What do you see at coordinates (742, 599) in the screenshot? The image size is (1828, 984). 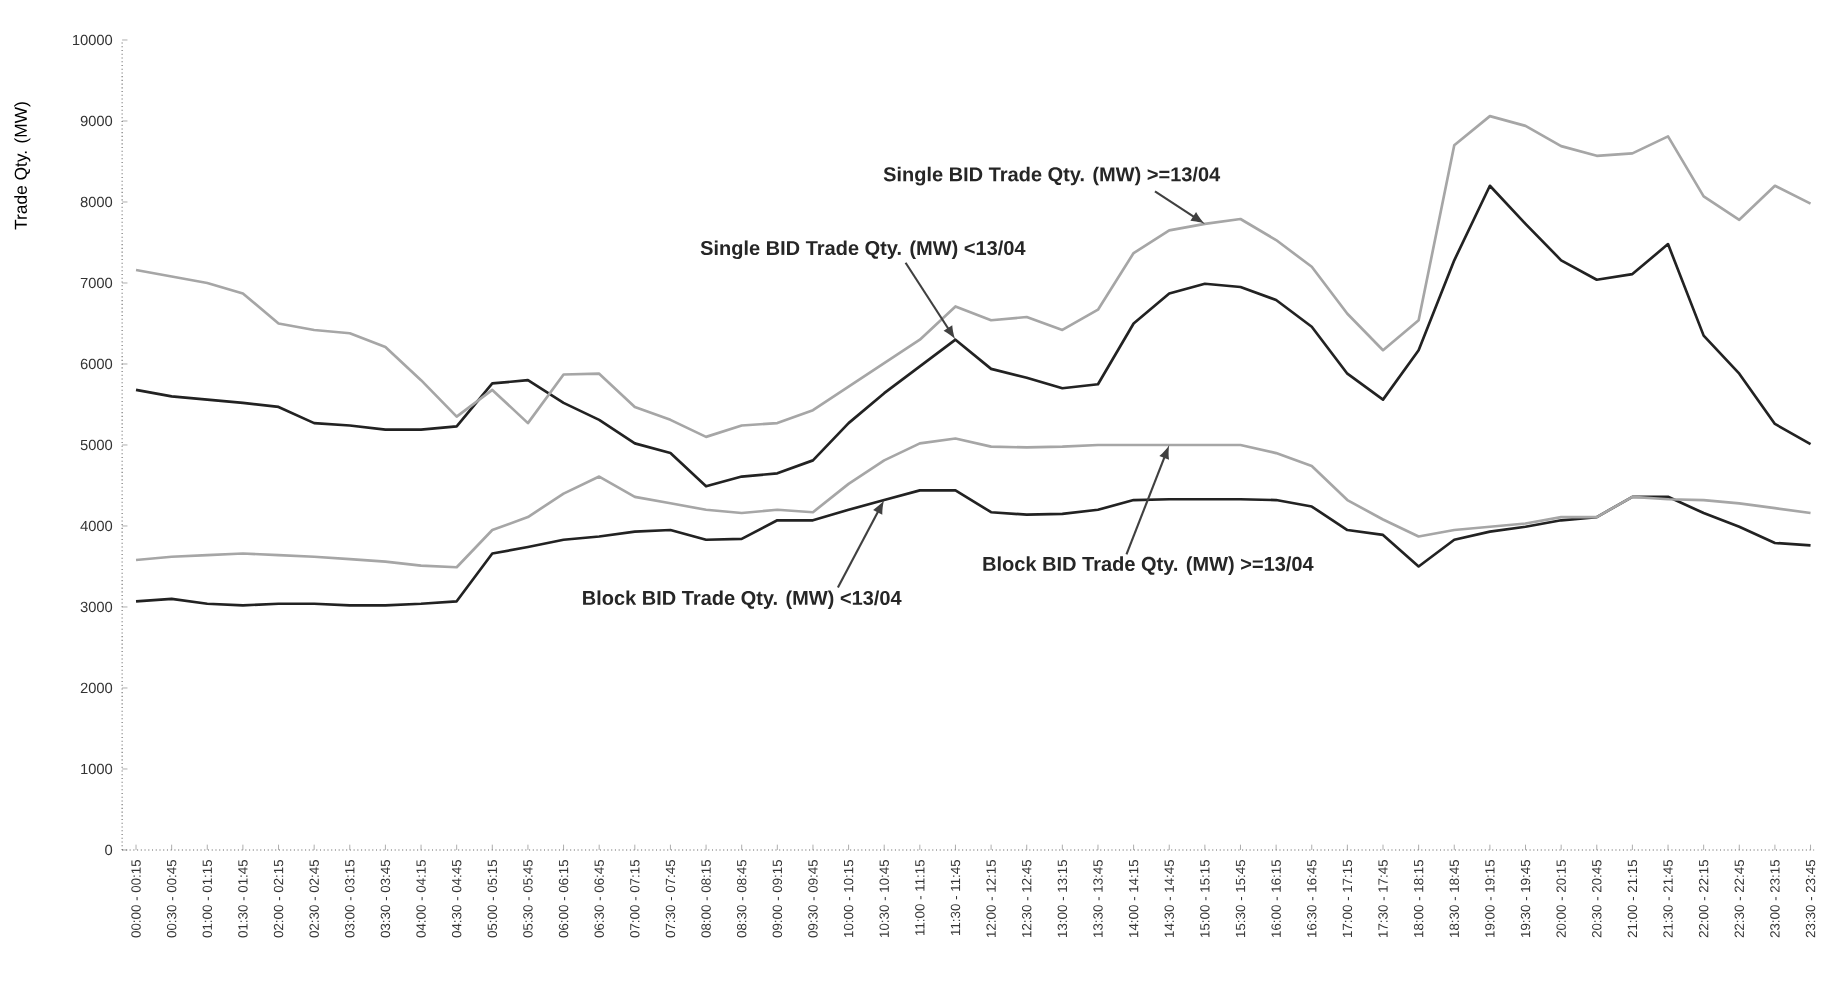 I see `annotation: Block BID Trade Qty. (MW) <13/04` at bounding box center [742, 599].